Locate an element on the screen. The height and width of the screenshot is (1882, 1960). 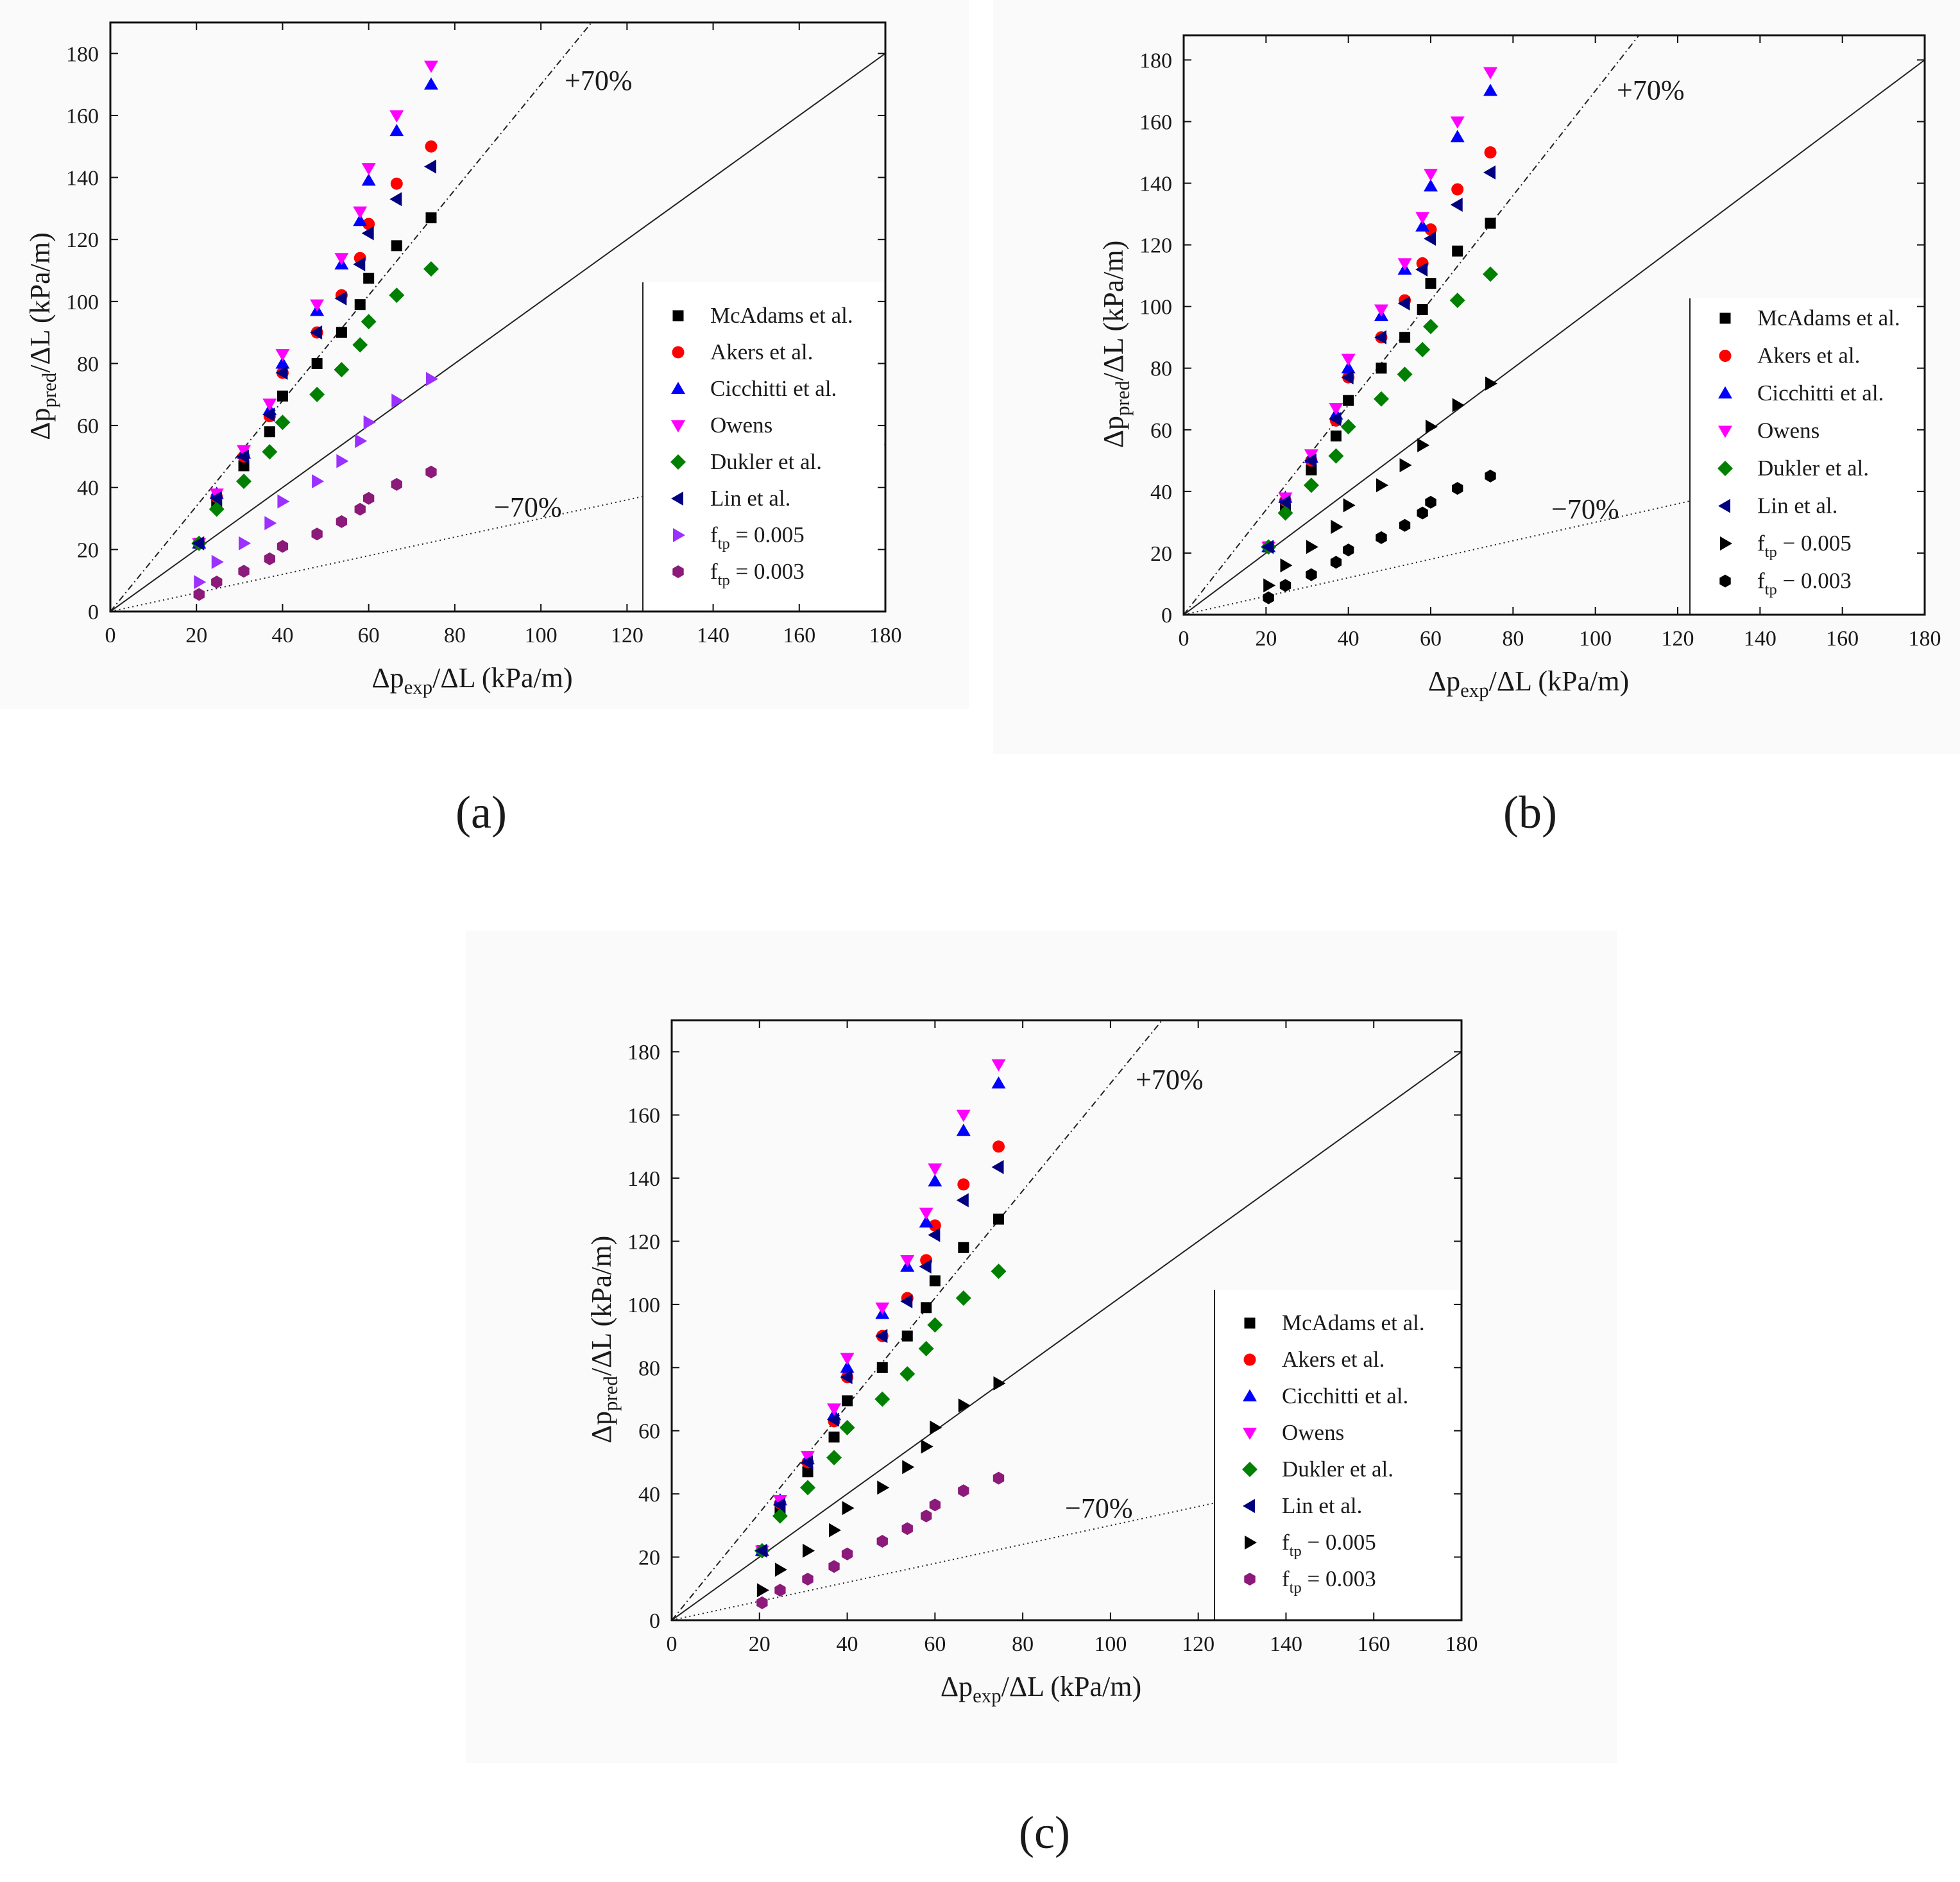
y-tick-label: 140 is located at coordinates (643, 1179).